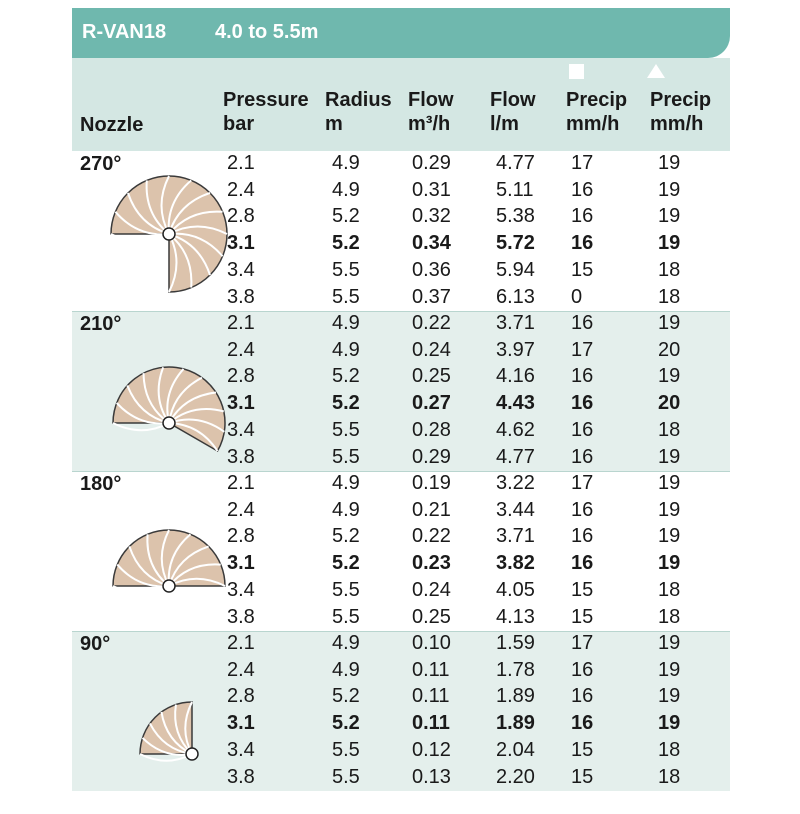 The image size is (800, 814). What do you see at coordinates (401, 404) in the screenshot?
I see `table-row: 3.1 5.2 0.27 4.43 16 20` at bounding box center [401, 404].